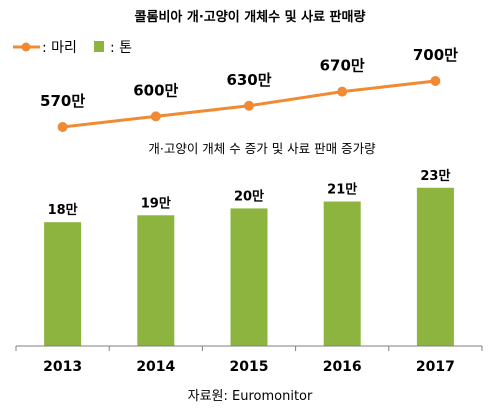 The width and height of the screenshot is (500, 411). I want to click on bar-label-2013: 18만, so click(63, 210).